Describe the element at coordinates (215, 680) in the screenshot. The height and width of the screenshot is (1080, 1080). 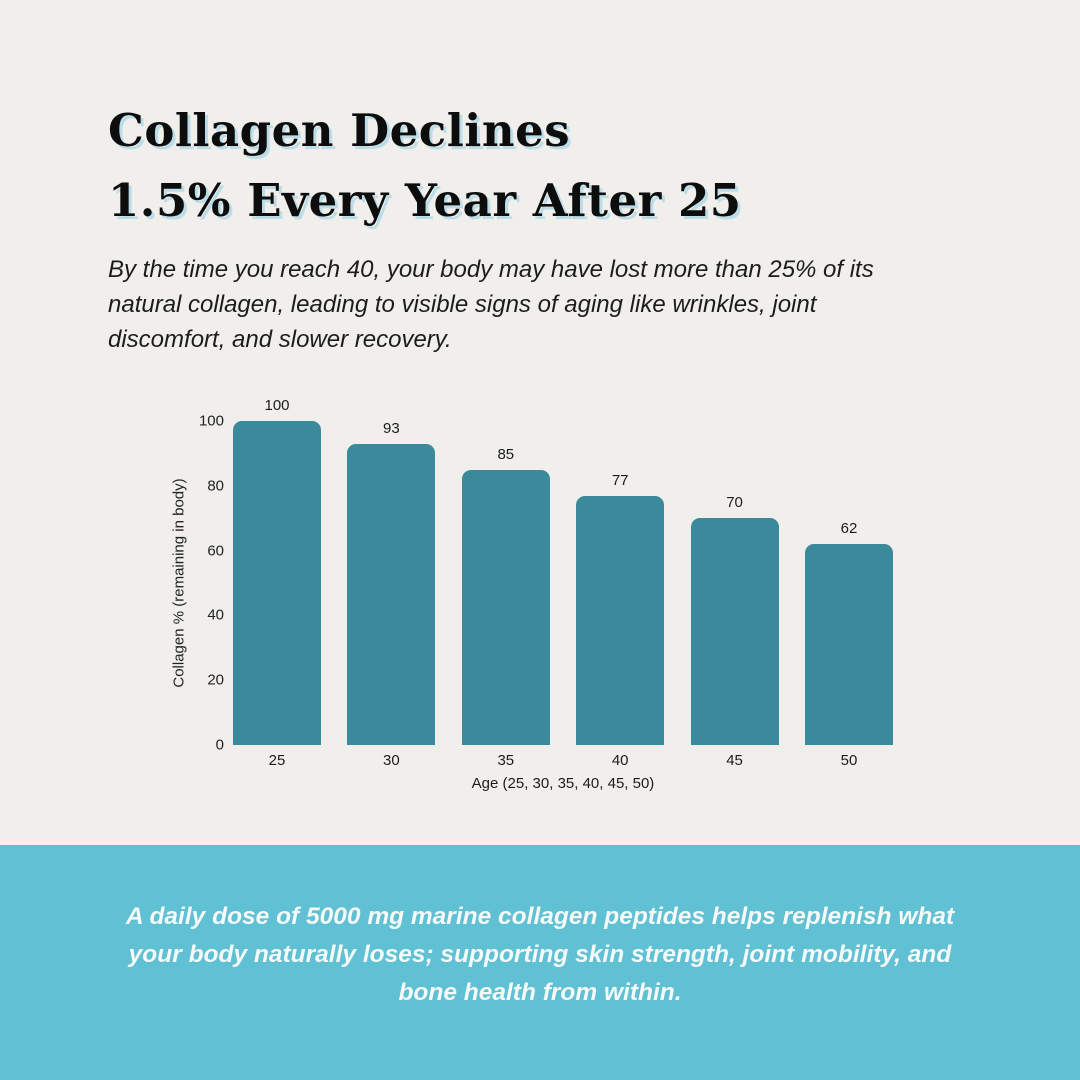
I see `y-tick-20: 20` at that location.